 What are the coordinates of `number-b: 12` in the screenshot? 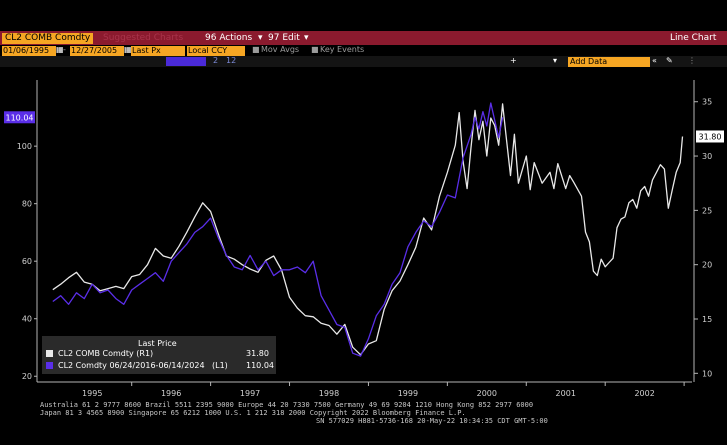 It's located at (231, 60).